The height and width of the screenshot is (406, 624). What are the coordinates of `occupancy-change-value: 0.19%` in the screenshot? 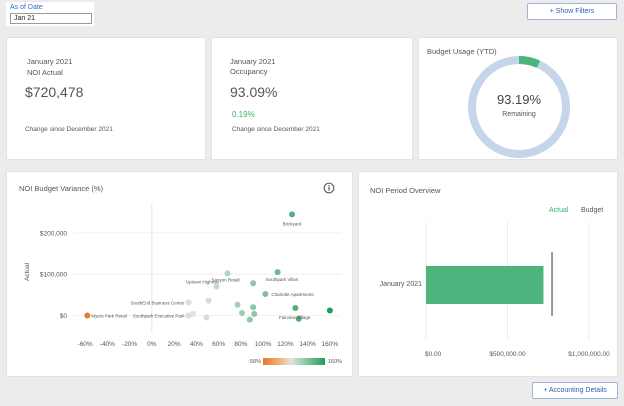 It's located at (243, 114).